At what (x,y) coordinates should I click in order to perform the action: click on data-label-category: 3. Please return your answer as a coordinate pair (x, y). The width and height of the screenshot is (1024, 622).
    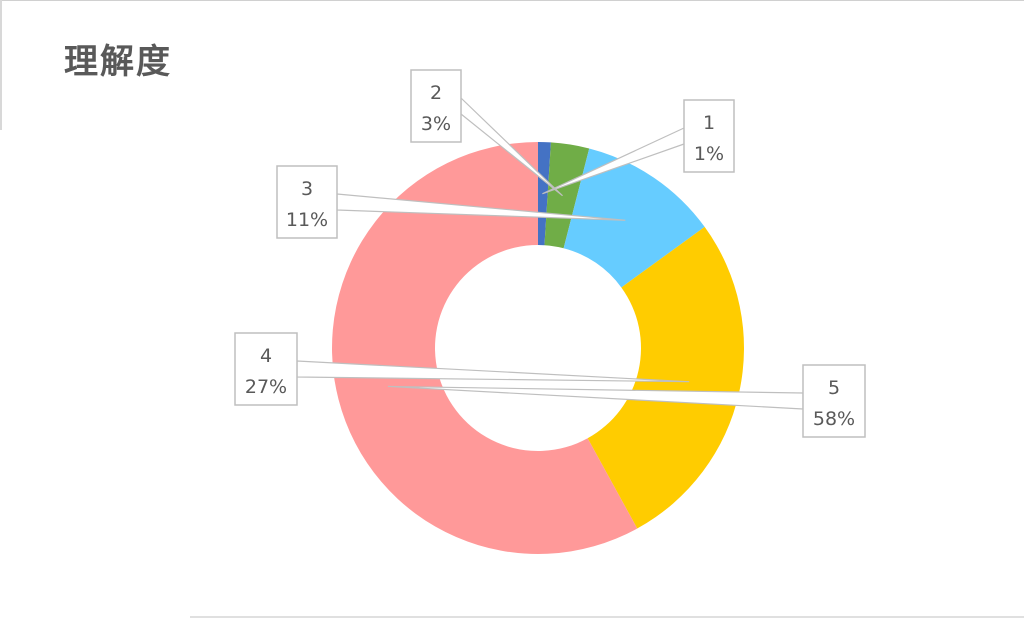
    Looking at the image, I should click on (307, 189).